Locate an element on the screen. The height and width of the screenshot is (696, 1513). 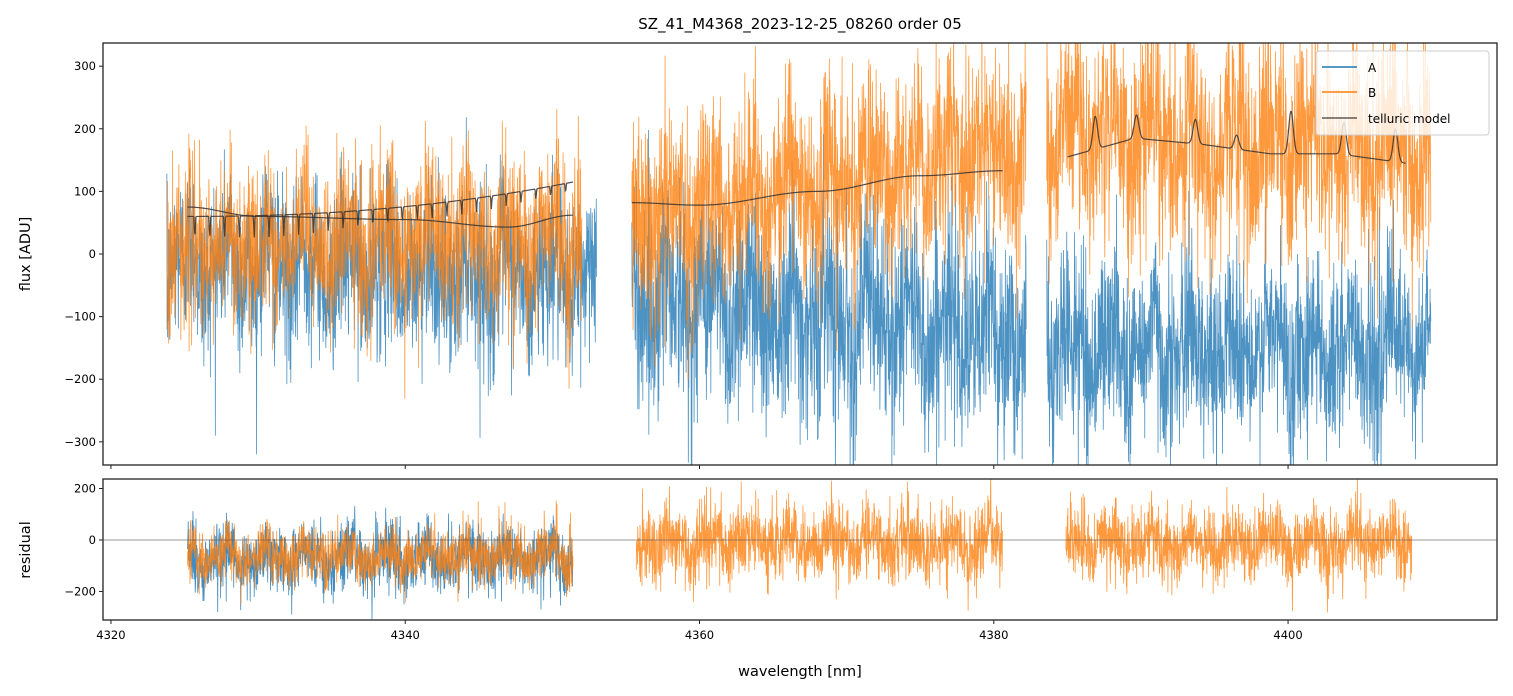
flux-ytick-label: −200 is located at coordinates (80, 379).